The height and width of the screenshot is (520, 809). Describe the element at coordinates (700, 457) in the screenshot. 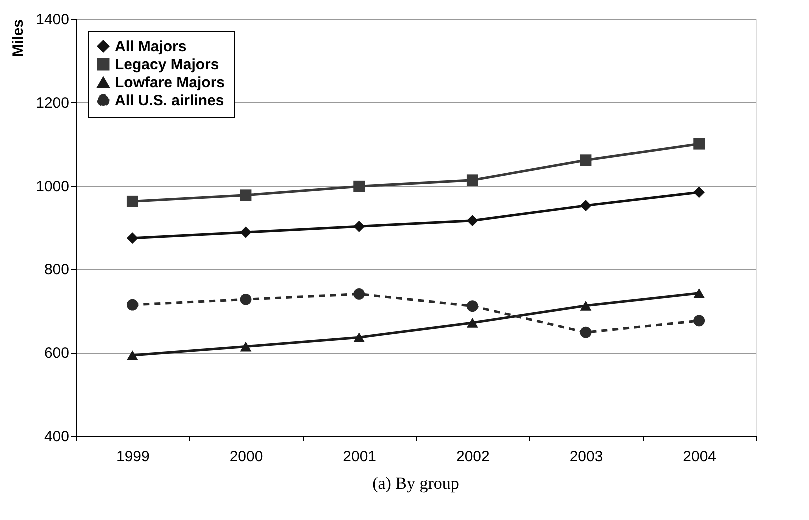

I see `x-tick-label: 2004` at that location.